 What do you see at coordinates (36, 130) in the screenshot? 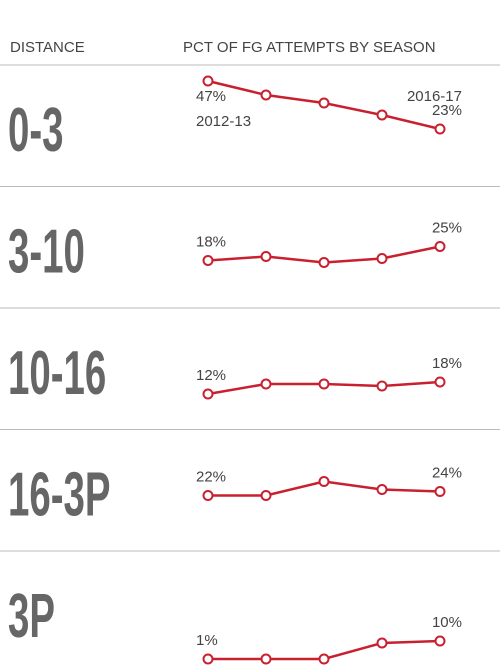
I see `distance-label: 0-3` at bounding box center [36, 130].